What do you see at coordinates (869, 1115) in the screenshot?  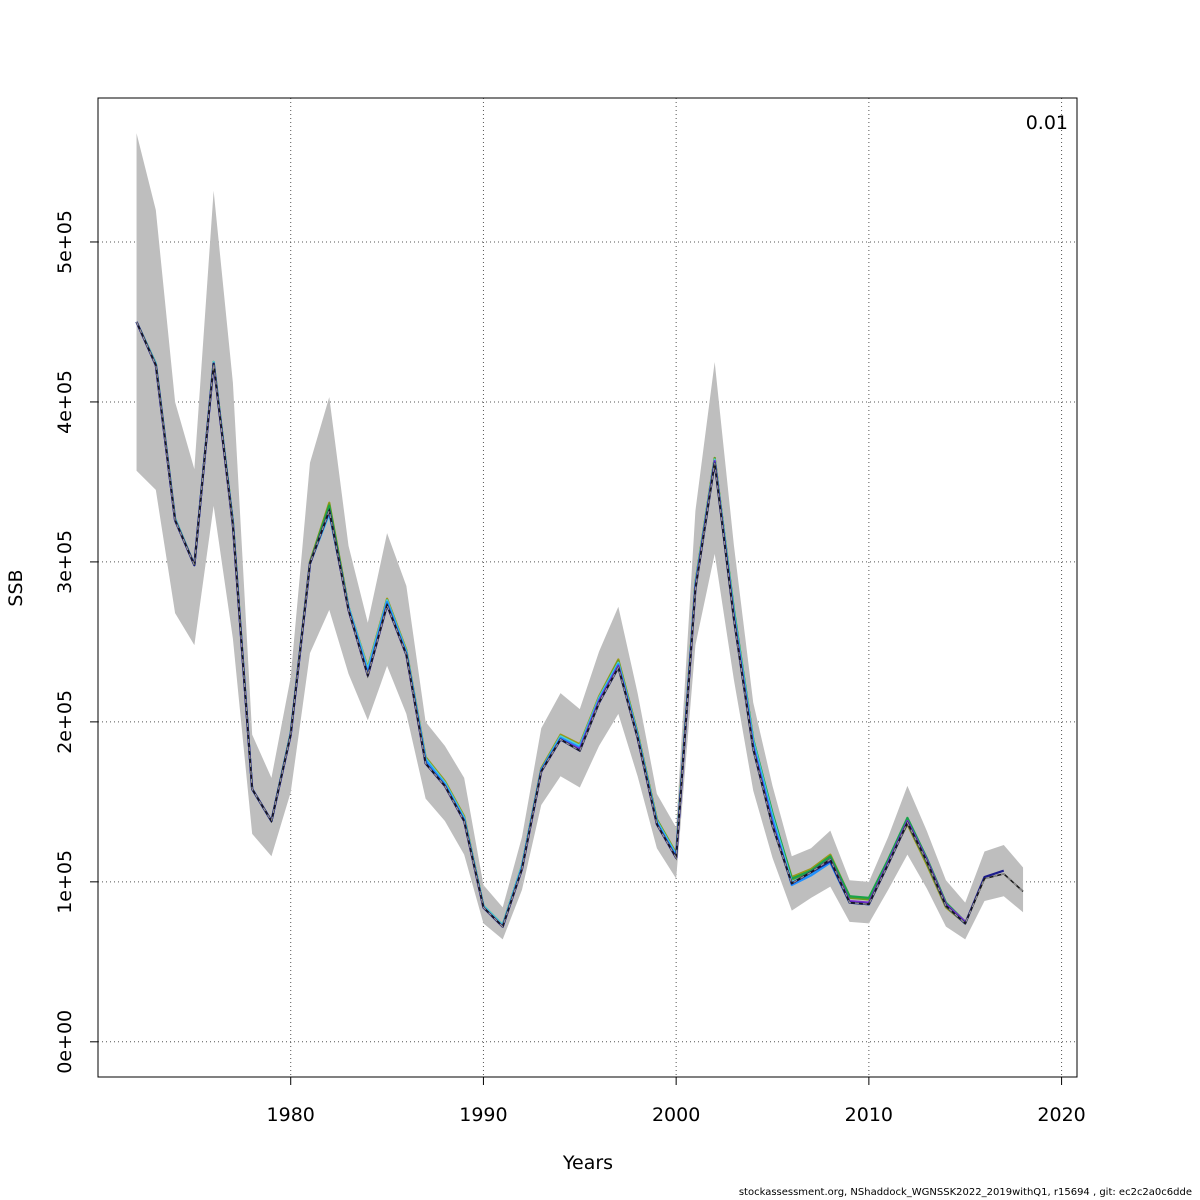 I see `x-tick-label: 2010` at bounding box center [869, 1115].